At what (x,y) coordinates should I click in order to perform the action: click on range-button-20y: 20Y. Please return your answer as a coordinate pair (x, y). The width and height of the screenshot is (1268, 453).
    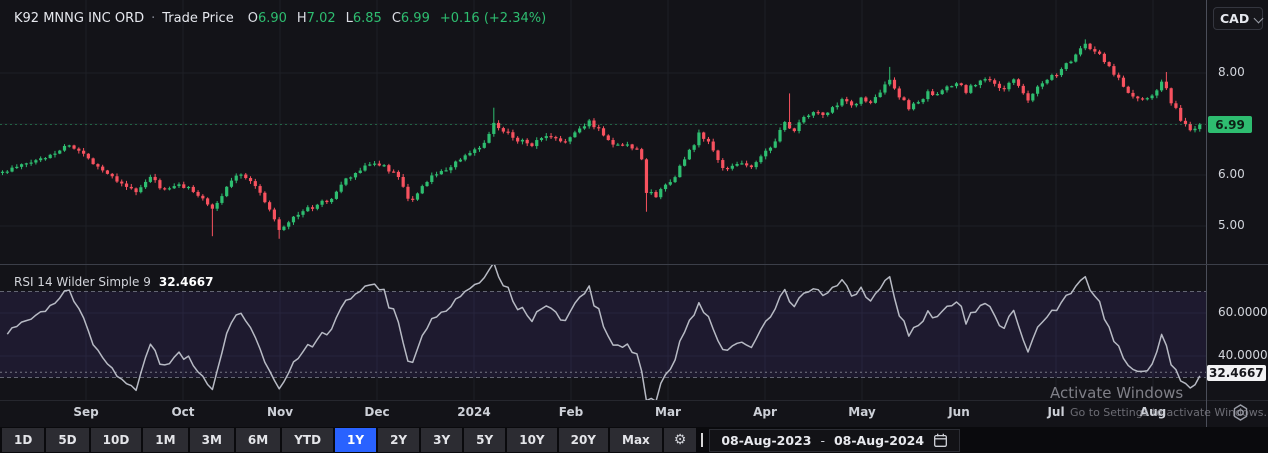
    Looking at the image, I should click on (583, 440).